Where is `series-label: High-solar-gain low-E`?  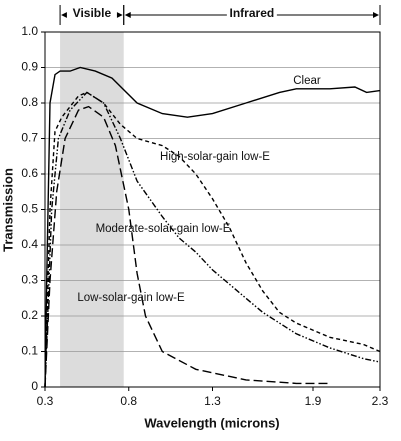 series-label: High-solar-gain low-E is located at coordinates (215, 157).